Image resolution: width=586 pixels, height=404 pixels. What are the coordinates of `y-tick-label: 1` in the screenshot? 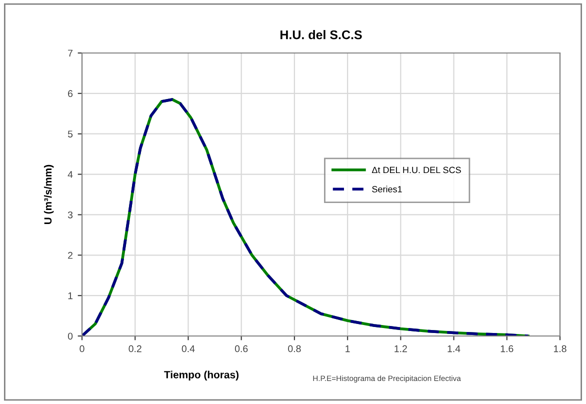 It's located at (70, 296).